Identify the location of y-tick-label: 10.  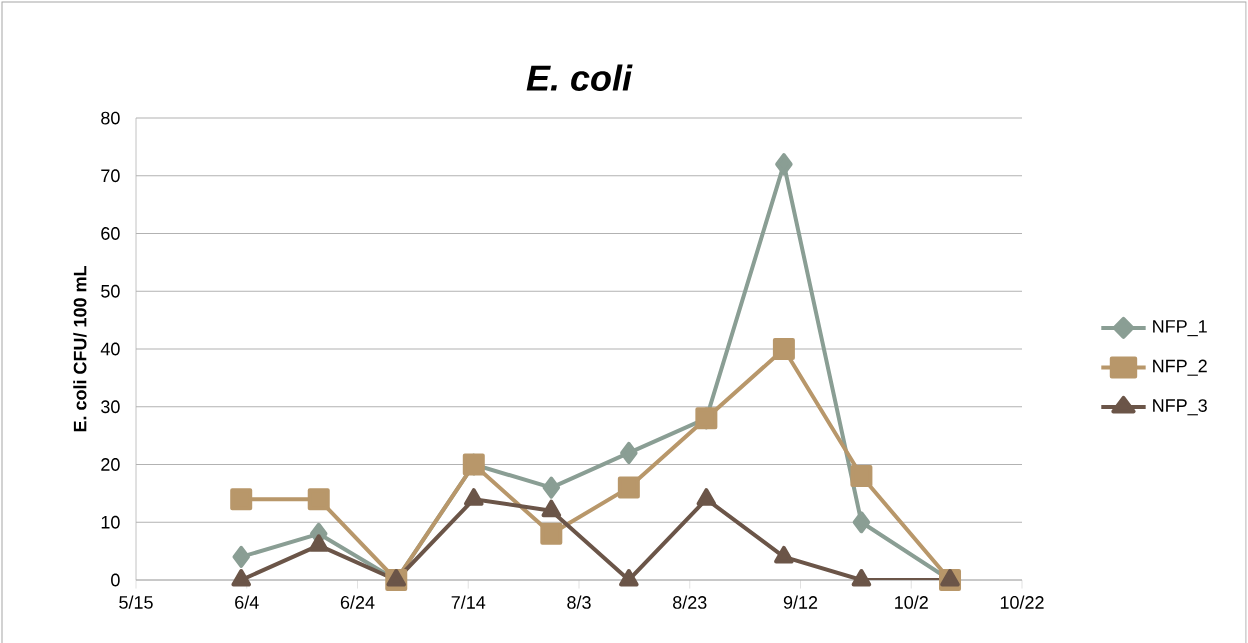
(110, 522).